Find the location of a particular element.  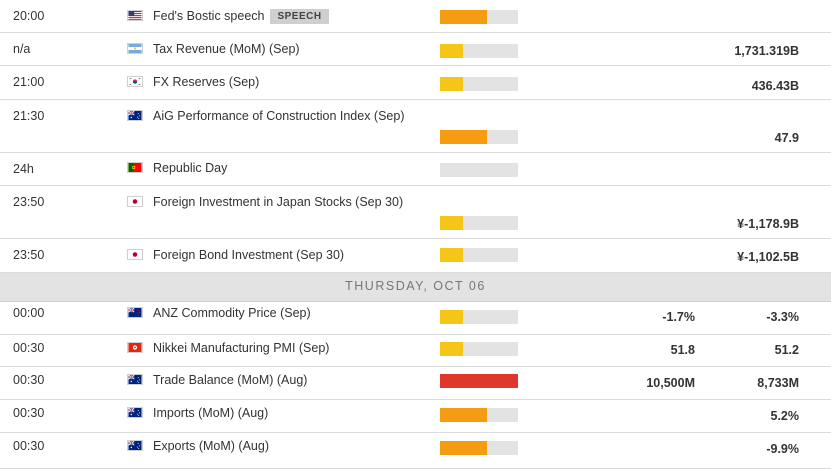

actual-value: 10,500M is located at coordinates (670, 383).